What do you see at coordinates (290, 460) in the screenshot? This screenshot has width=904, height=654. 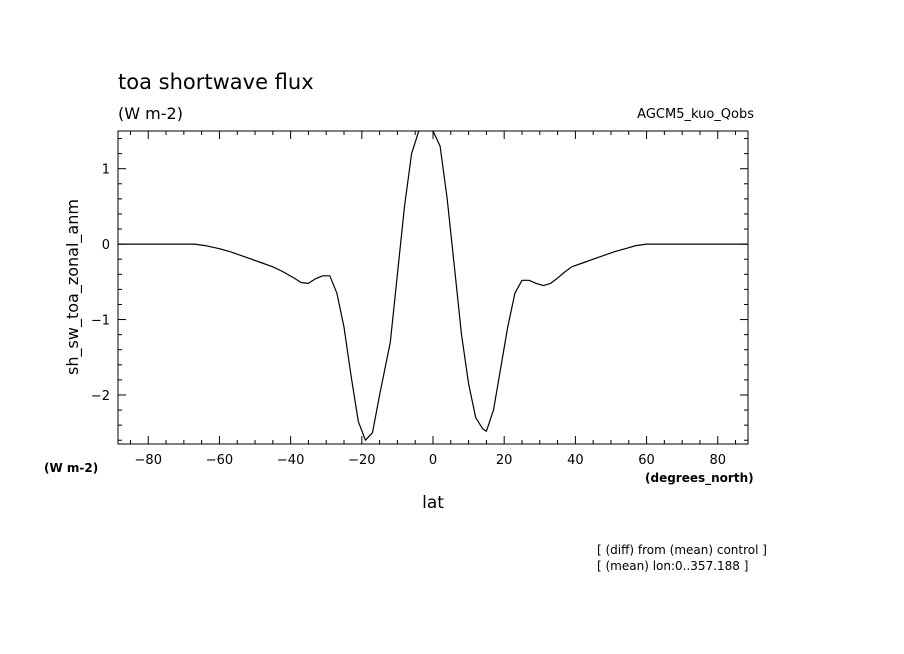 I see `x-tick-label: −40` at bounding box center [290, 460].